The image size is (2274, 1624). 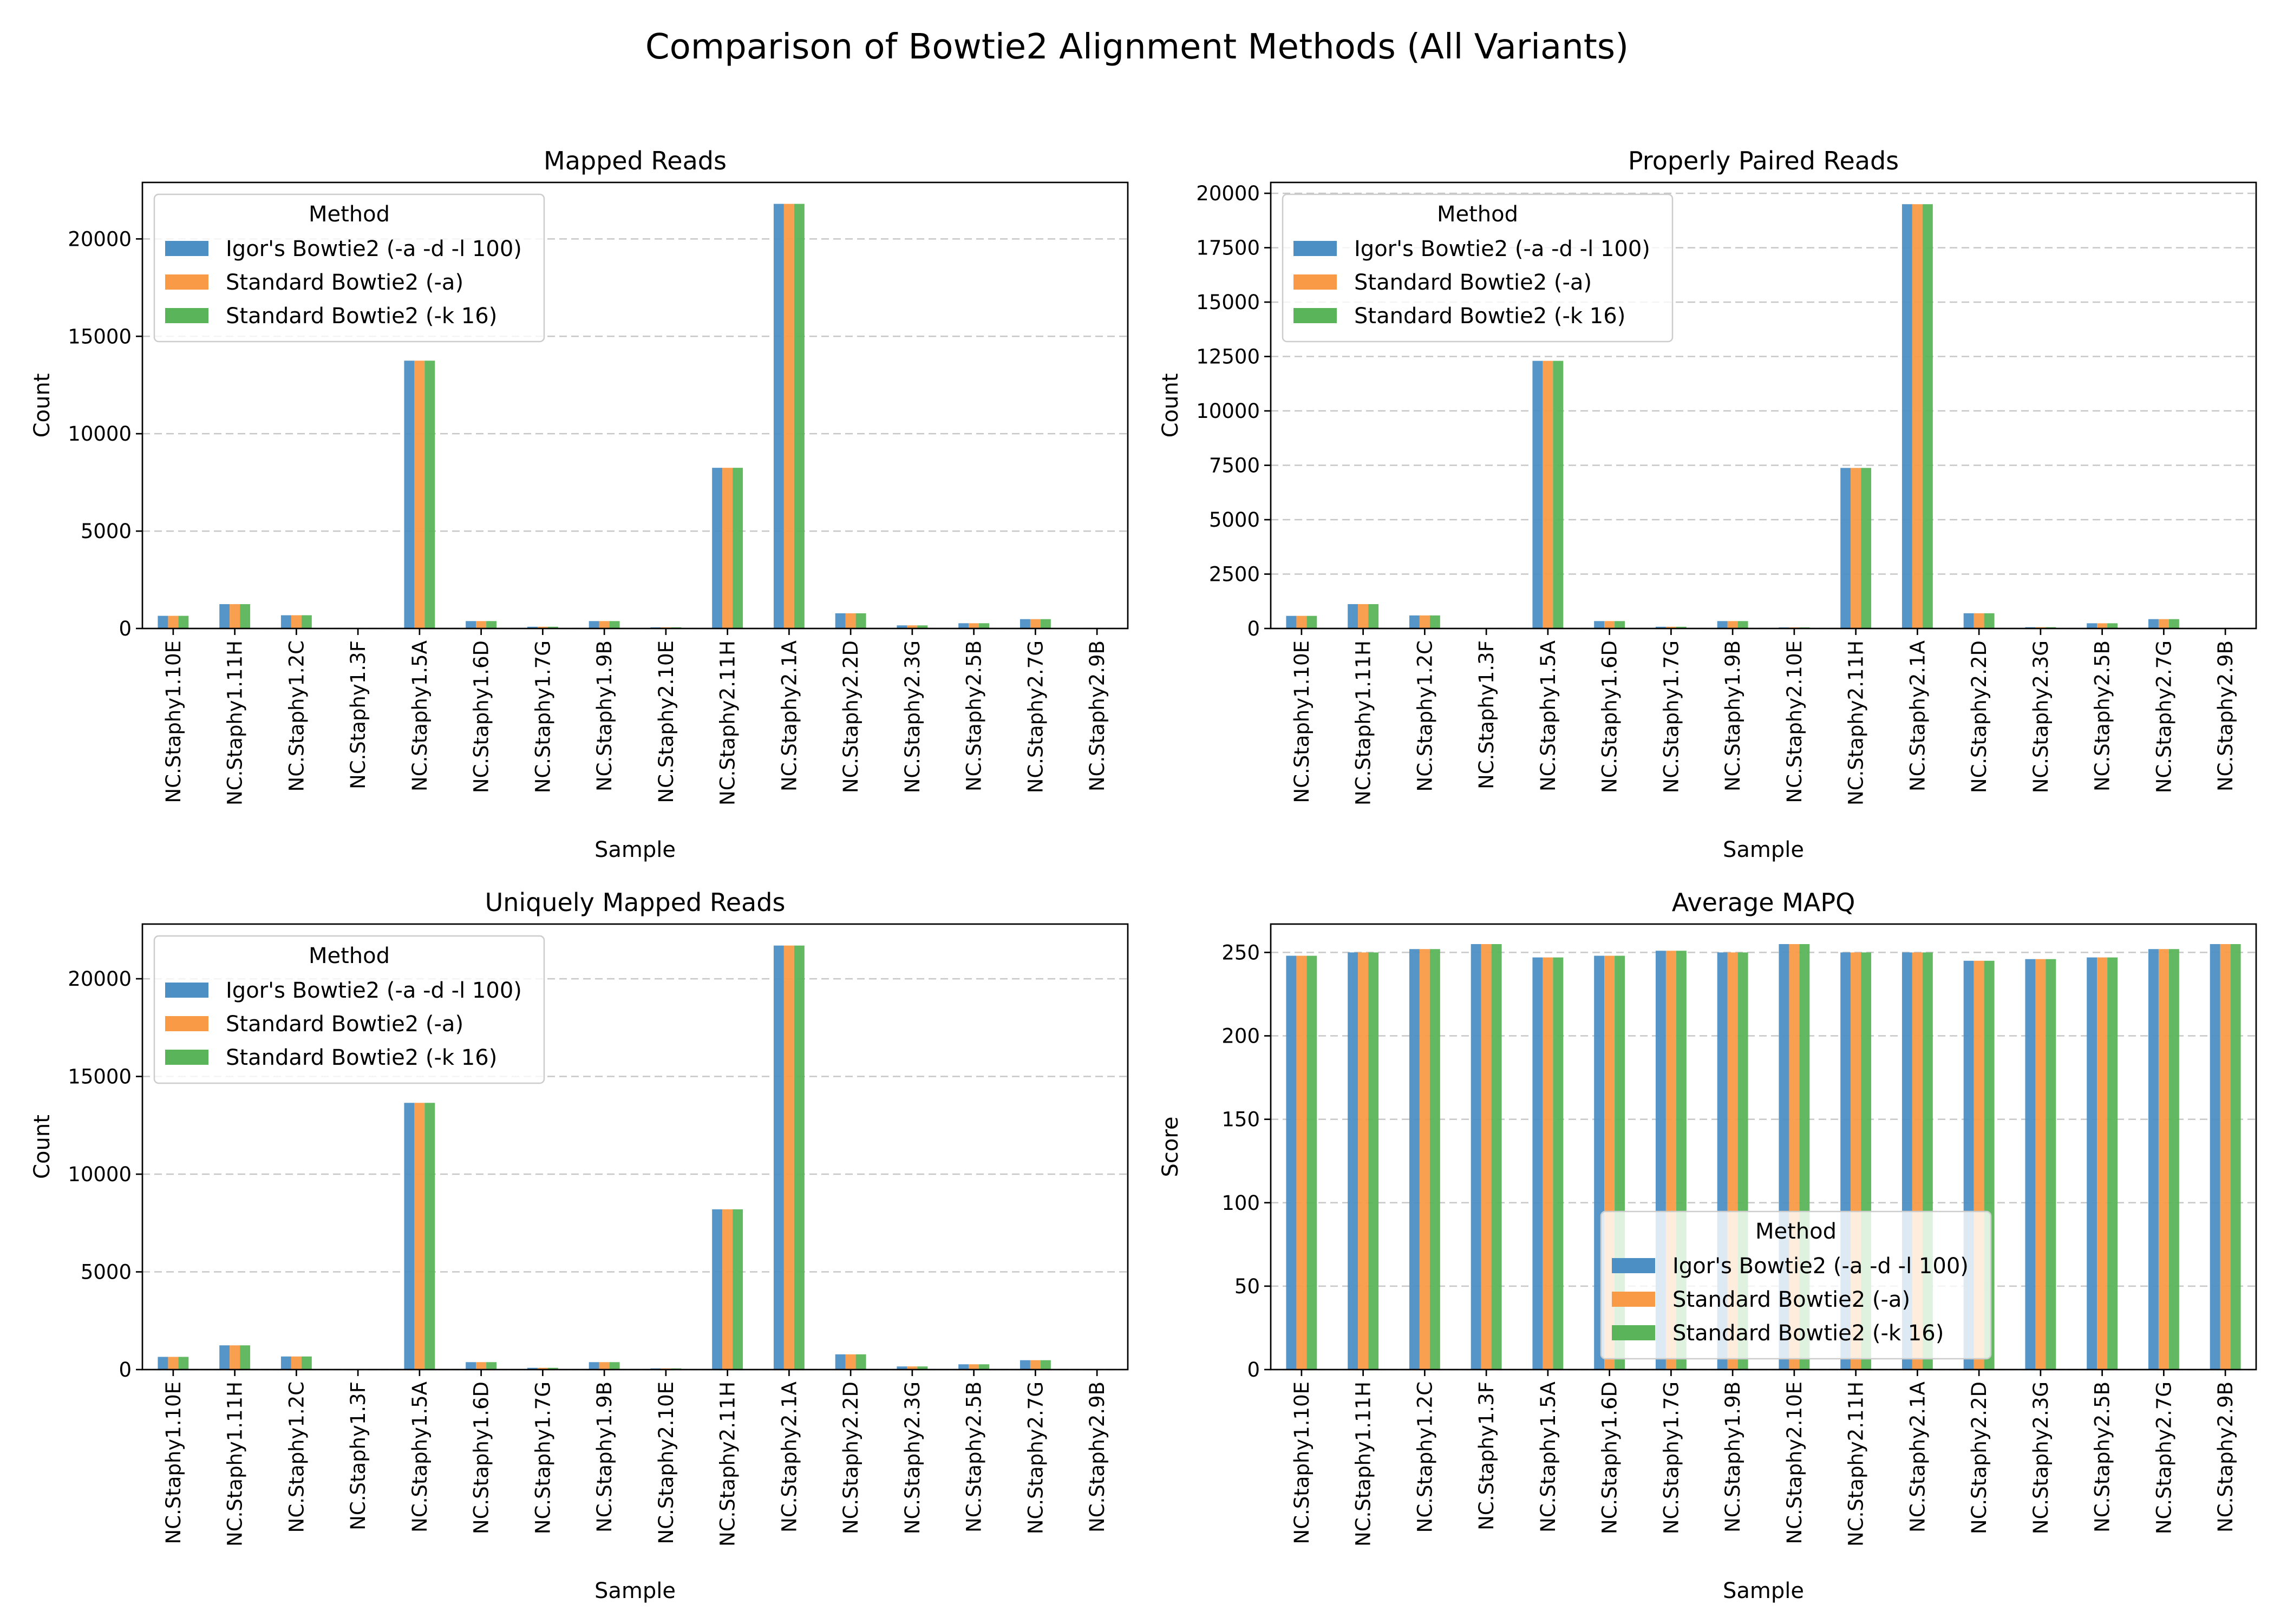 What do you see at coordinates (349, 1010) in the screenshot?
I see `legend-box` at bounding box center [349, 1010].